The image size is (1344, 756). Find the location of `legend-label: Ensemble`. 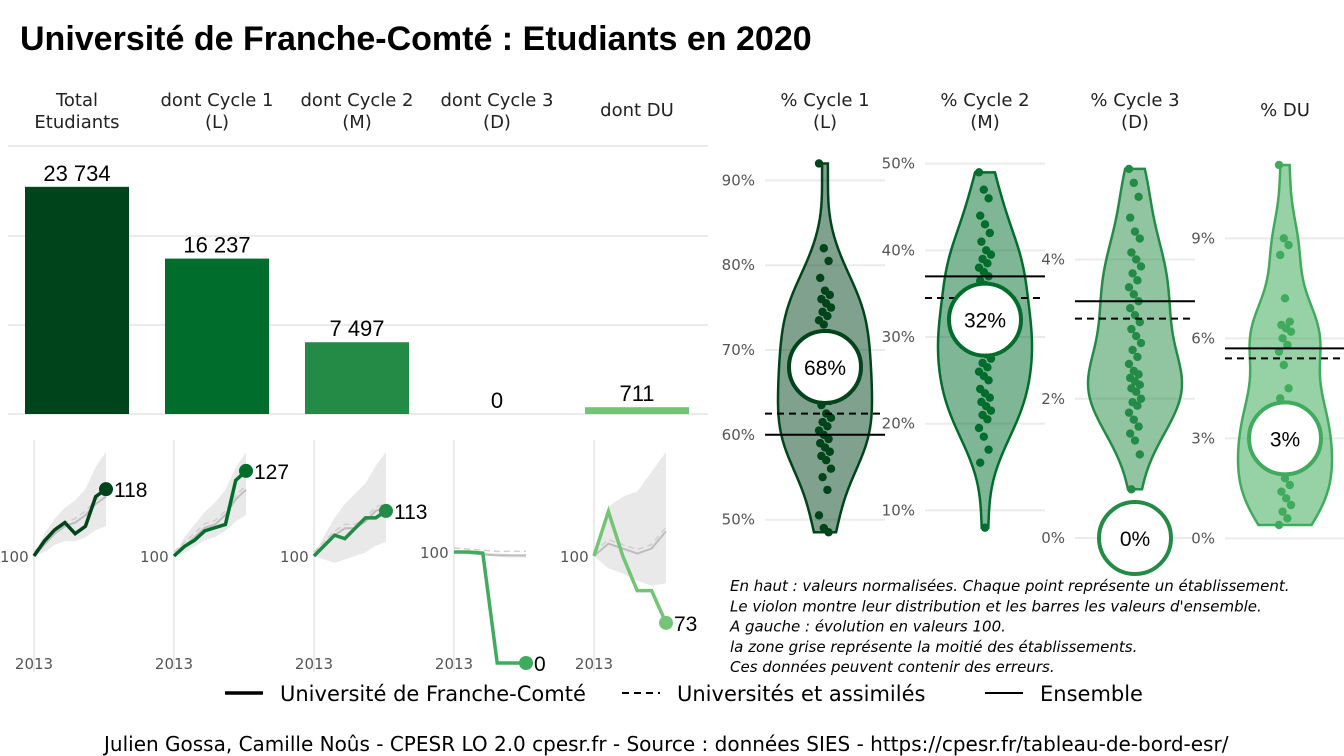

legend-label: Ensemble is located at coordinates (1091, 694).